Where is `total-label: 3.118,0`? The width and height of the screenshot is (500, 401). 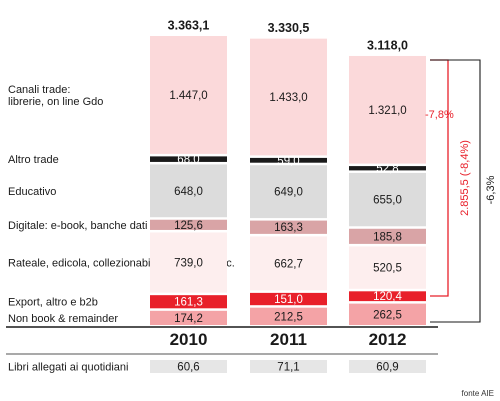
total-label: 3.118,0 is located at coordinates (387, 45).